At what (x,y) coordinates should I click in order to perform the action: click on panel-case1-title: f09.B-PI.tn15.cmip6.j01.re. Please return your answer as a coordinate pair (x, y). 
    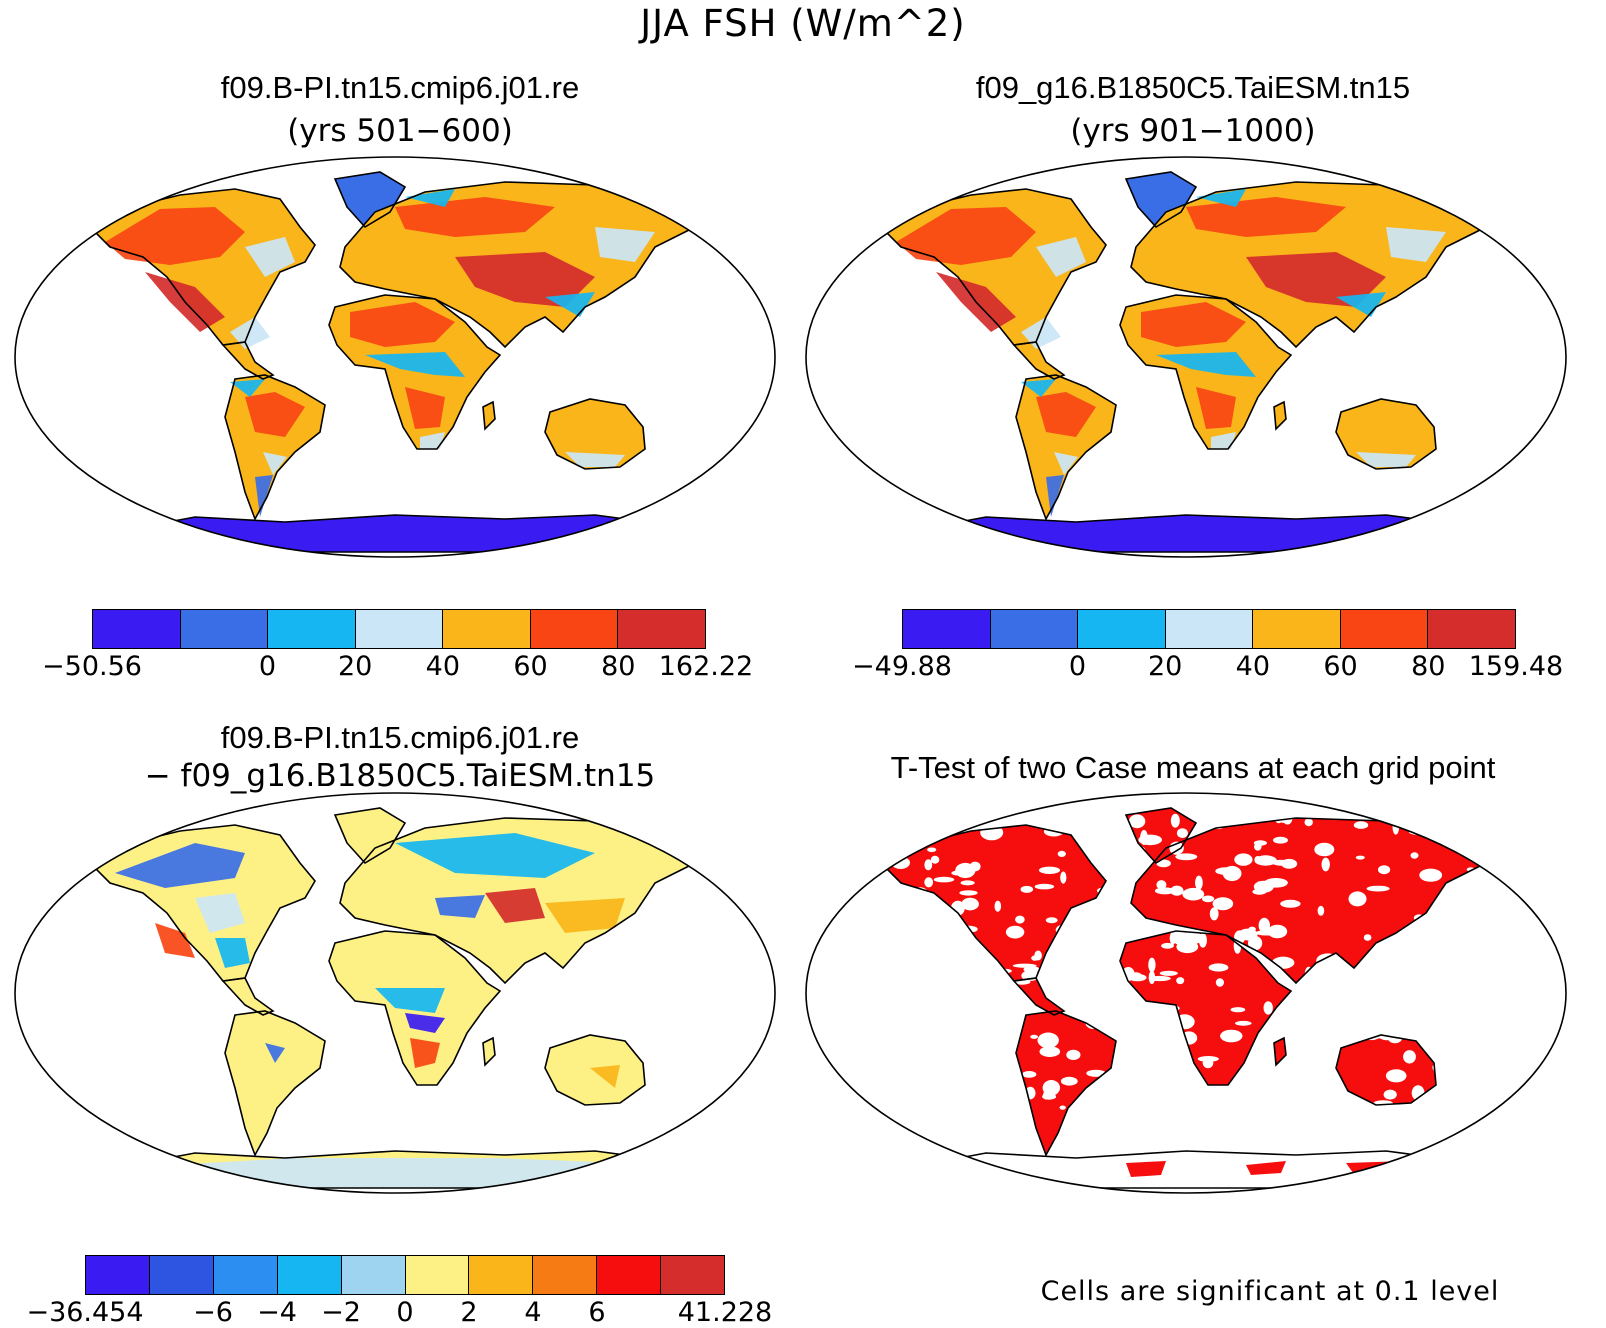
    Looking at the image, I should click on (400, 87).